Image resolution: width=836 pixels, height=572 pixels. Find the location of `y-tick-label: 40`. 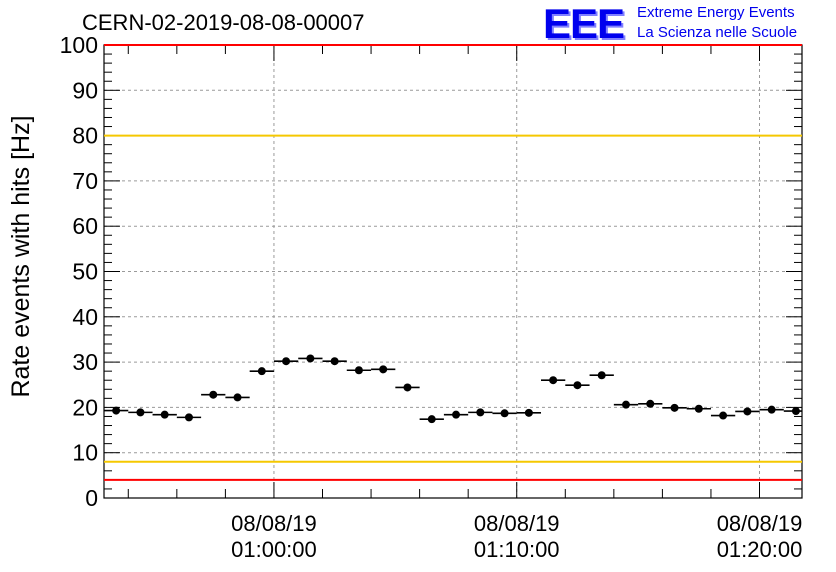

y-tick-label: 40 is located at coordinates (85, 317).